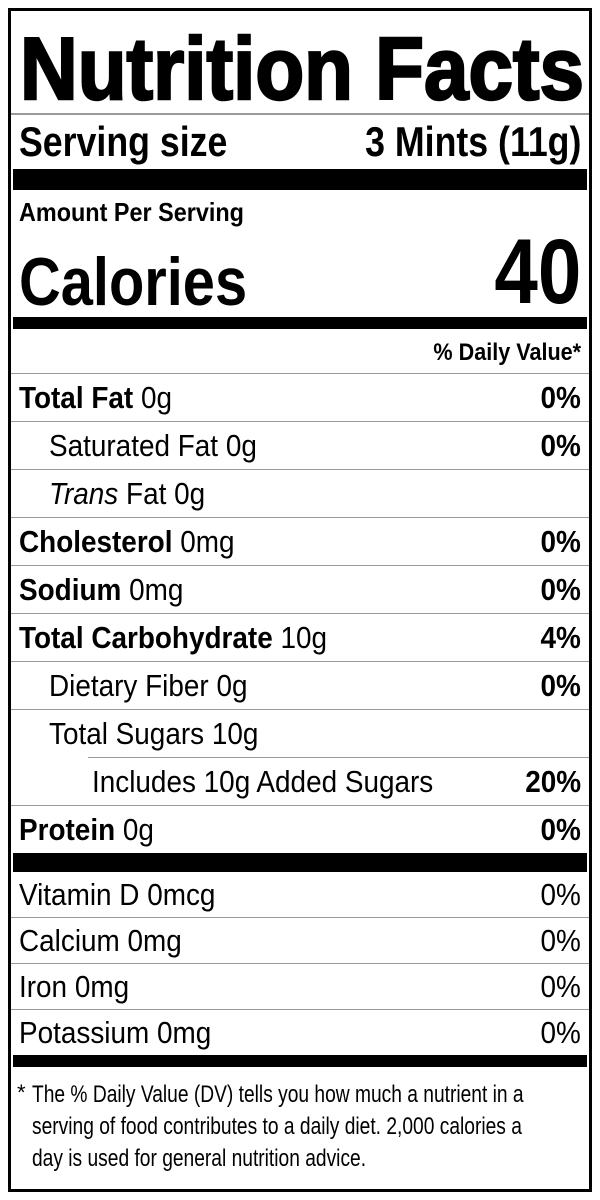 This screenshot has height=1200, width=600. What do you see at coordinates (300, 1061) in the screenshot?
I see `thick-separator-bar-bottom` at bounding box center [300, 1061].